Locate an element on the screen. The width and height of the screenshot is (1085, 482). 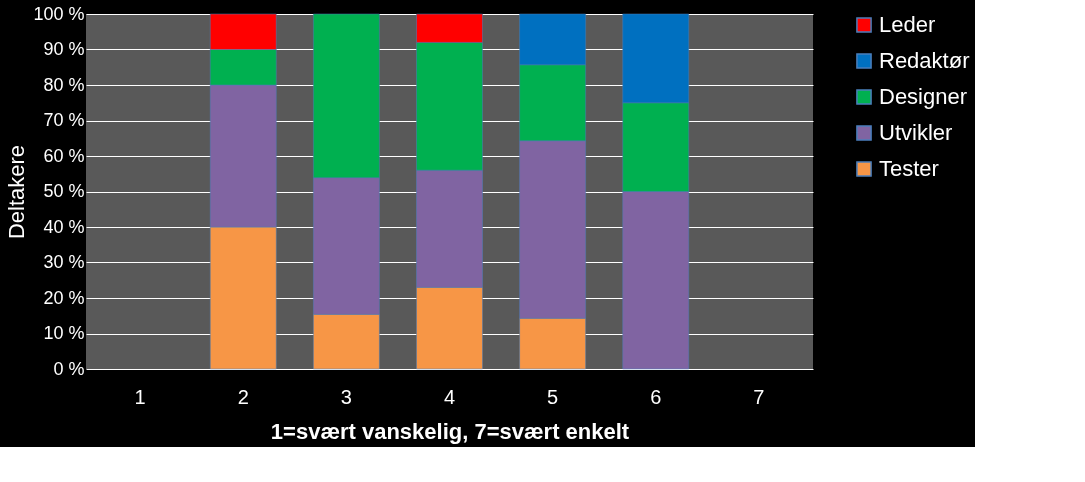
y-tick-label: 10 % is located at coordinates (64, 333).